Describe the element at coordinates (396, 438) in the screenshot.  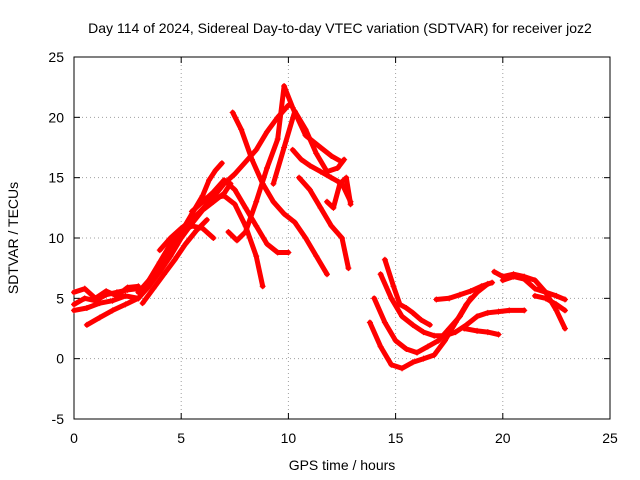
I see `x-tick-label: 15` at that location.